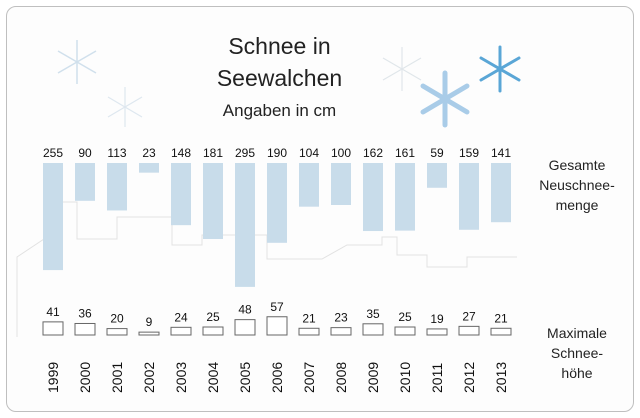 Image resolution: width=640 pixels, height=418 pixels. Describe the element at coordinates (279, 46) in the screenshot. I see `chart-title-line1: Schnee in` at that location.